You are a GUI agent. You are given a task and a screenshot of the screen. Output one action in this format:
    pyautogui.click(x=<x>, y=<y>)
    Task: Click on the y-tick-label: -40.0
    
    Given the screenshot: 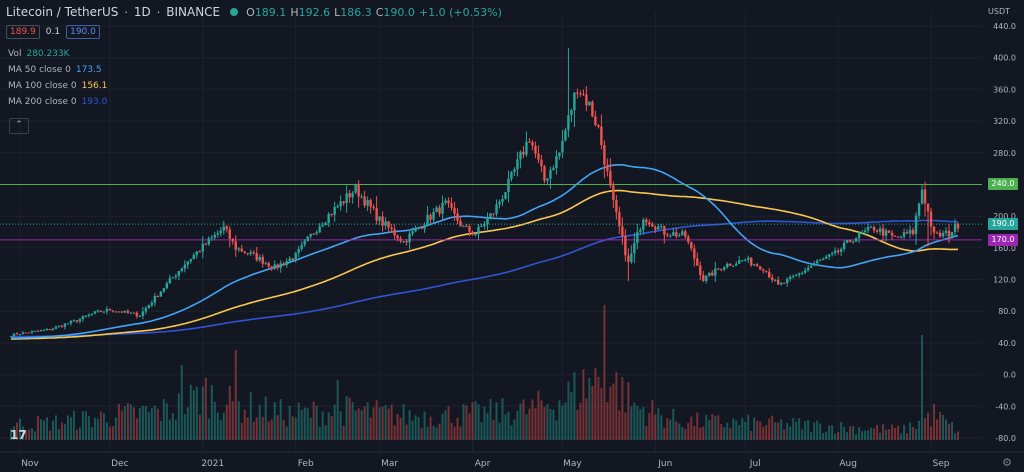 What is the action you would take?
    pyautogui.click(x=1005, y=406)
    